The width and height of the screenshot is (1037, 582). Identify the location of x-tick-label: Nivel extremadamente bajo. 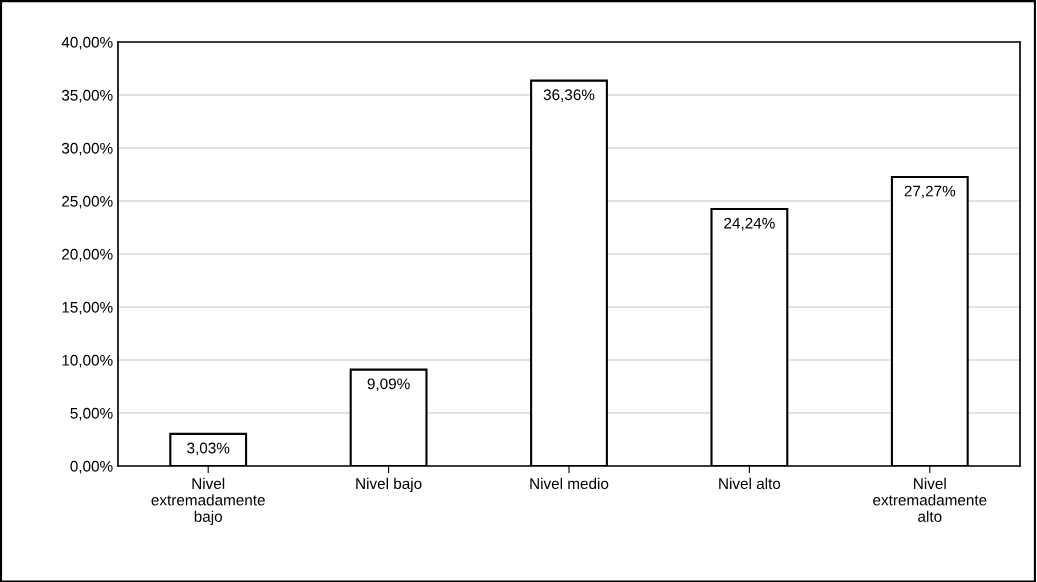
(208, 501).